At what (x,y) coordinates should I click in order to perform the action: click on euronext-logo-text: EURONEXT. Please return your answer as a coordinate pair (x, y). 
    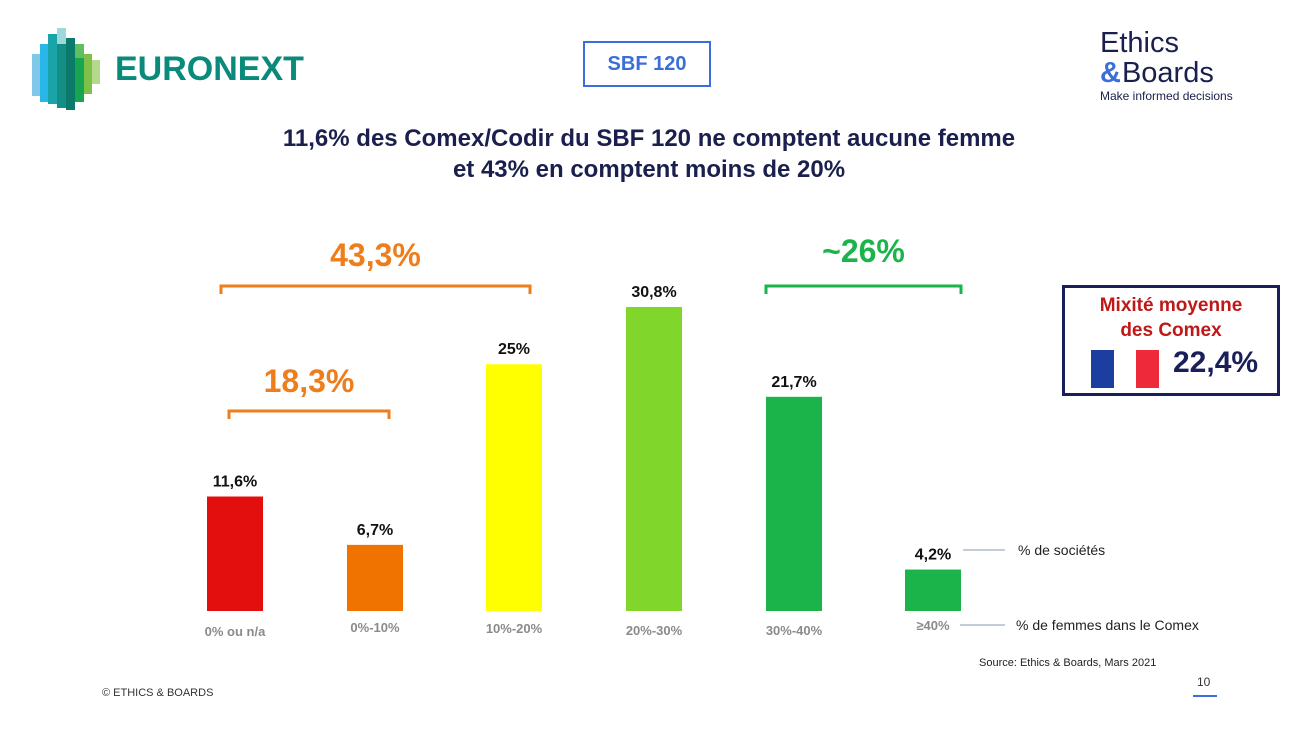
    Looking at the image, I should click on (209, 69).